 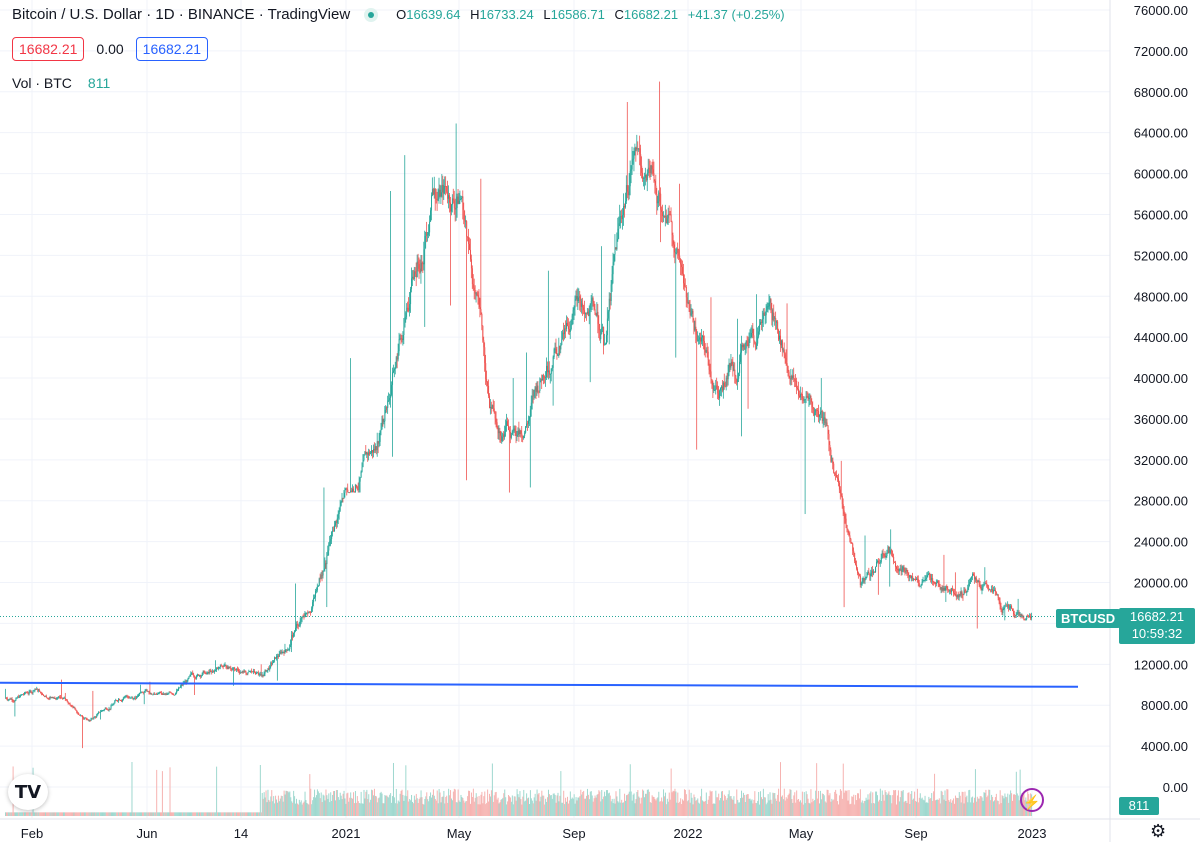 What do you see at coordinates (28, 792) in the screenshot?
I see `tradingview-logo-icon: TV` at bounding box center [28, 792].